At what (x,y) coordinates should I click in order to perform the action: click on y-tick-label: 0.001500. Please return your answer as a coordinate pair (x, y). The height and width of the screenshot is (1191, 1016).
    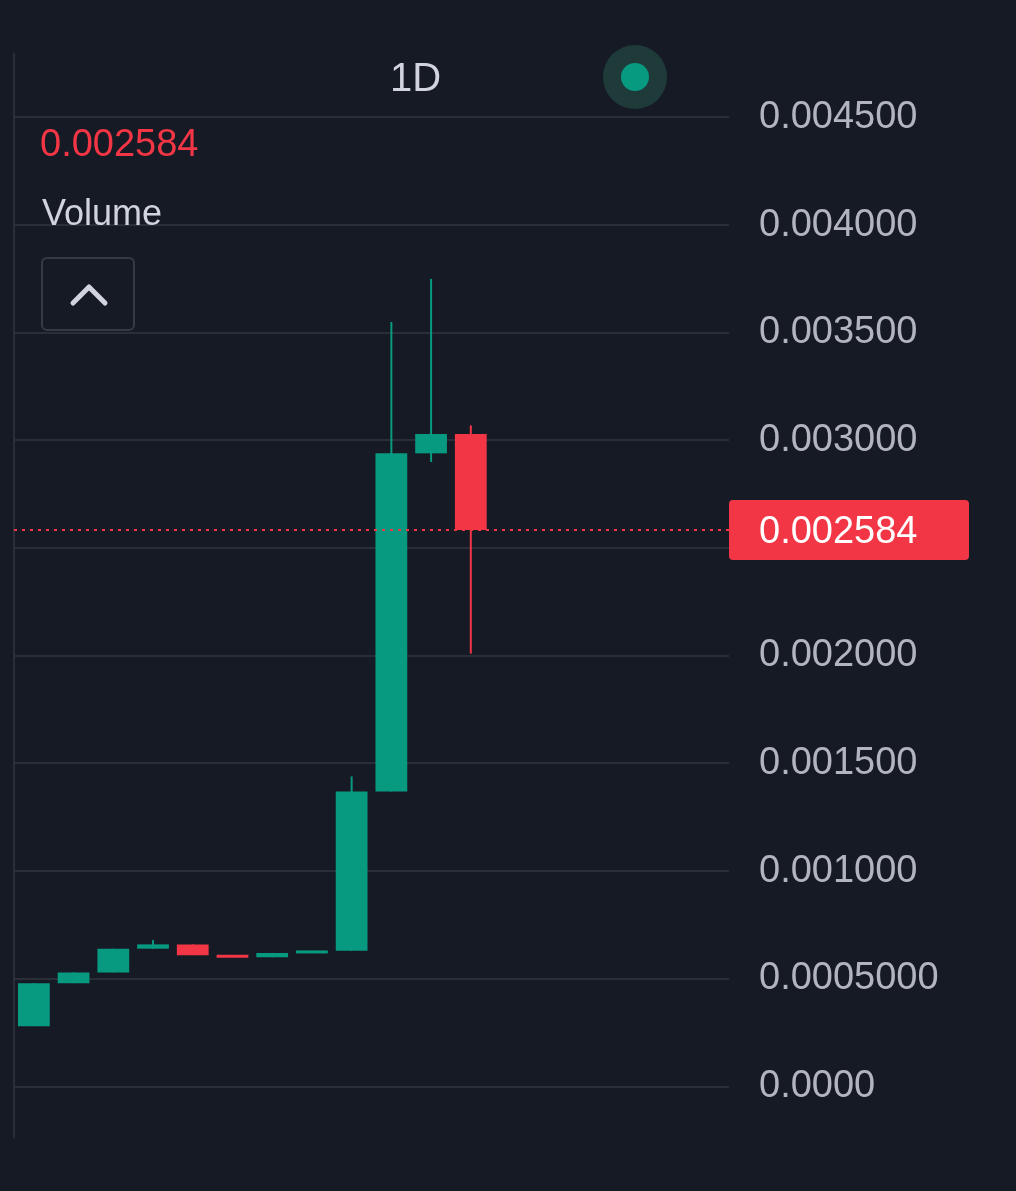
    Looking at the image, I should click on (838, 760).